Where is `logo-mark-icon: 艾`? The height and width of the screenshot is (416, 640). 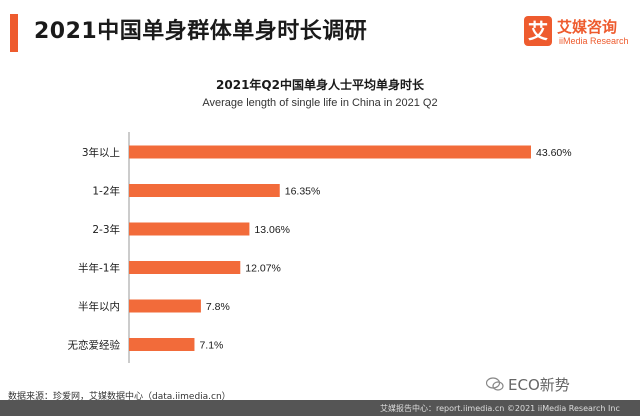 logo-mark-icon: 艾 is located at coordinates (538, 31).